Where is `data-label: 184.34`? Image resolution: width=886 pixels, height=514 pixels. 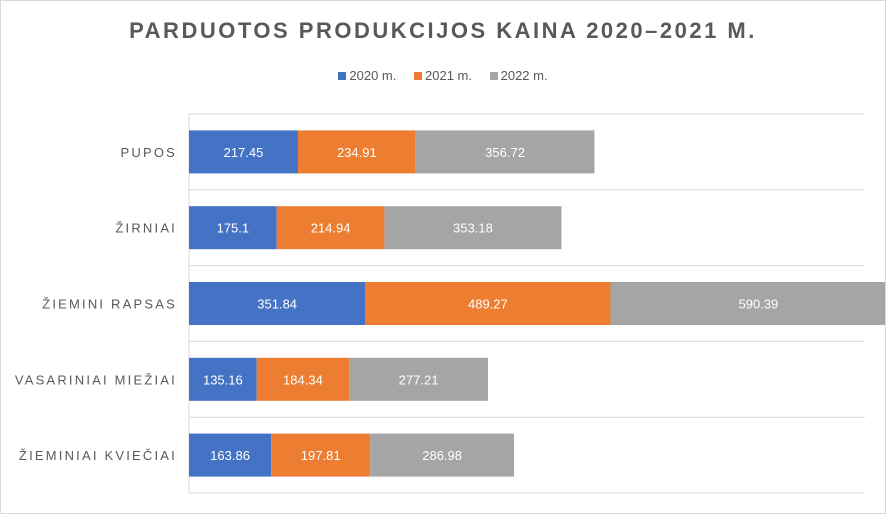
data-label: 184.34 is located at coordinates (303, 379).